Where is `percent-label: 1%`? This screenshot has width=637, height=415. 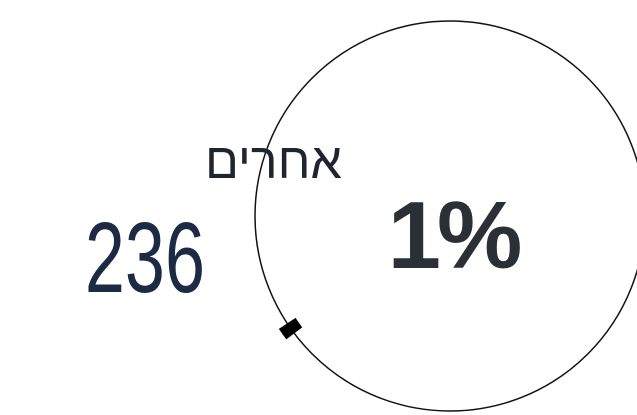 percent-label: 1% is located at coordinates (454, 235).